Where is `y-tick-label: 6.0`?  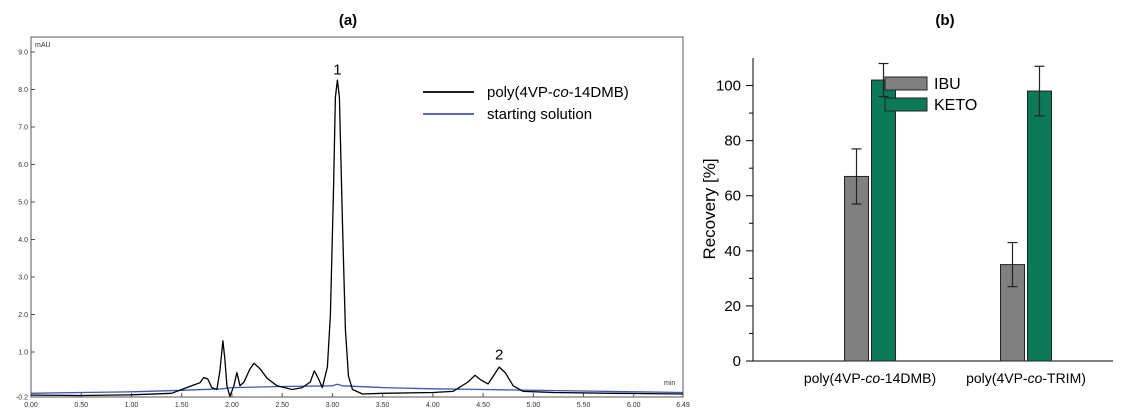
y-tick-label: 6.0 is located at coordinates (23, 165).